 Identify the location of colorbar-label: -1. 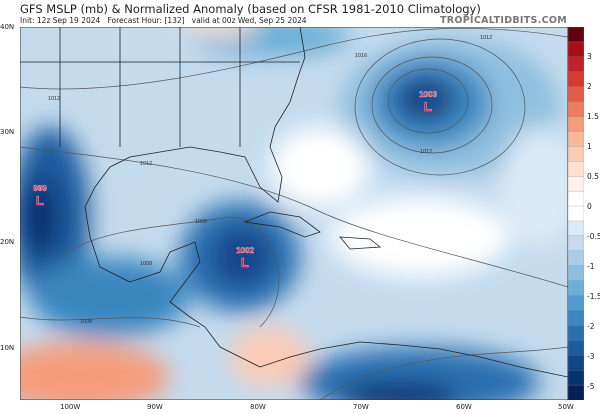
(591, 266).